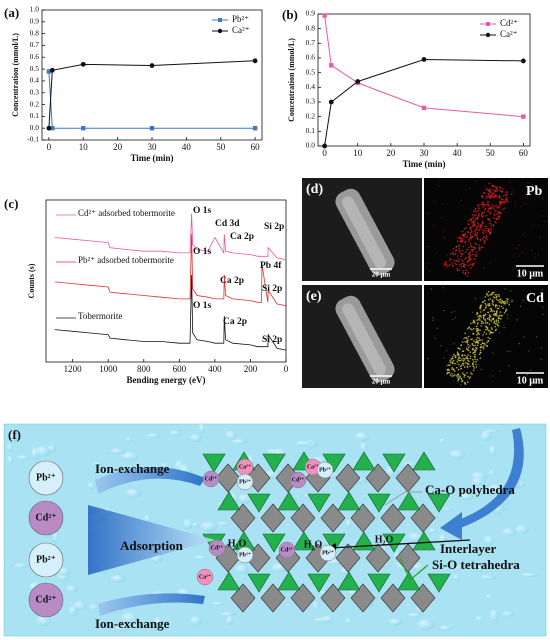 Image resolution: width=550 pixels, height=640 pixels. I want to click on legend-marker, so click(488, 35).